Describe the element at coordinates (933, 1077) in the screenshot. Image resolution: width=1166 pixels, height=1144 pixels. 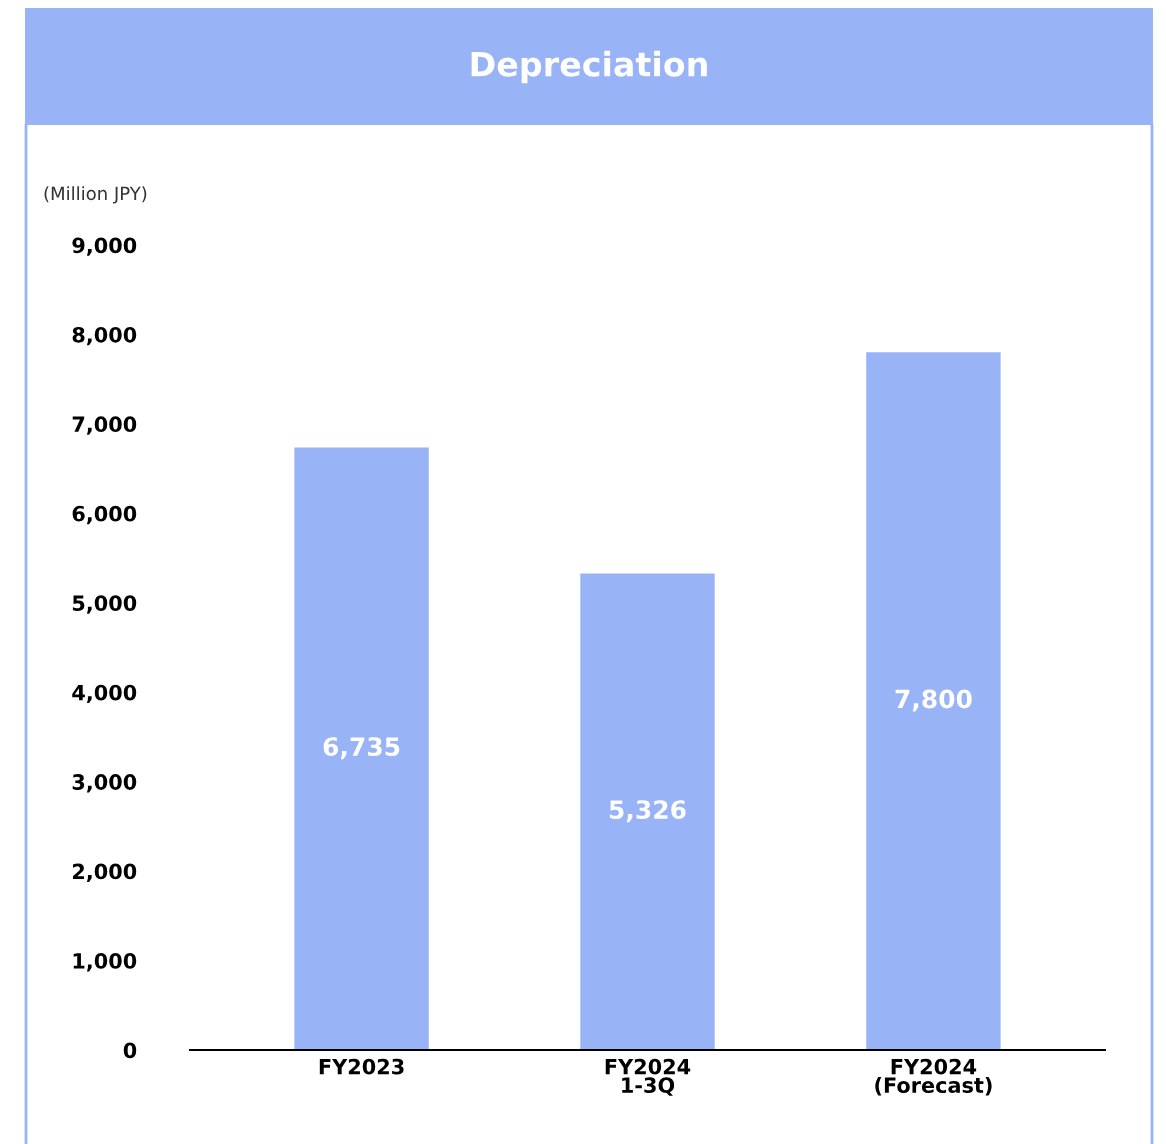
I see `x-tick-label: FY2024 (Forecast)` at that location.